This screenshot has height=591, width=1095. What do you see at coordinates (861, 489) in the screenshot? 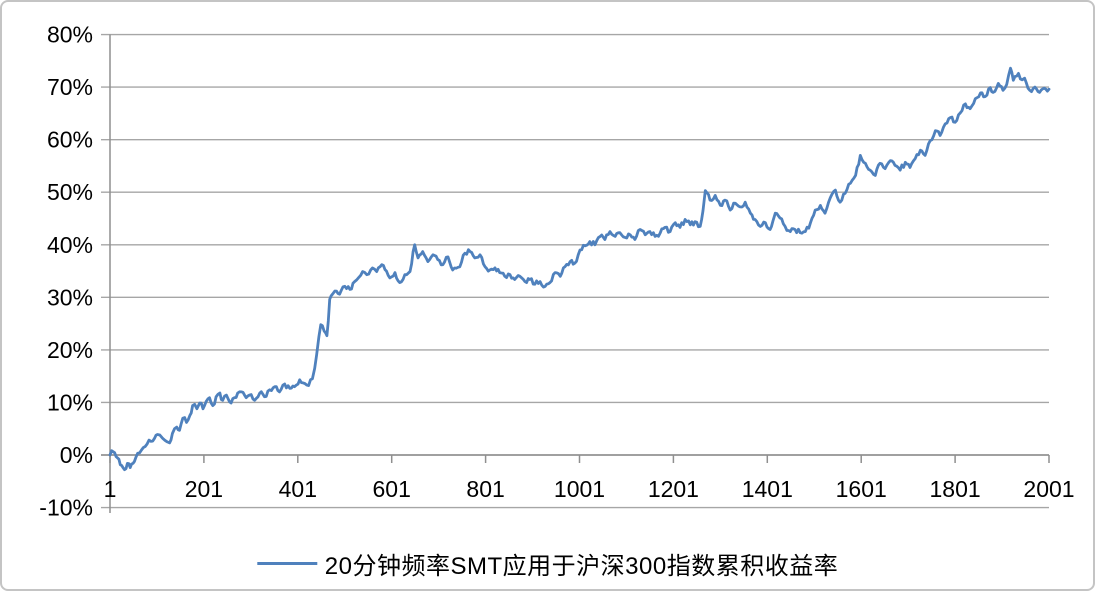
I see `x-tick-label: 1601` at bounding box center [861, 489].